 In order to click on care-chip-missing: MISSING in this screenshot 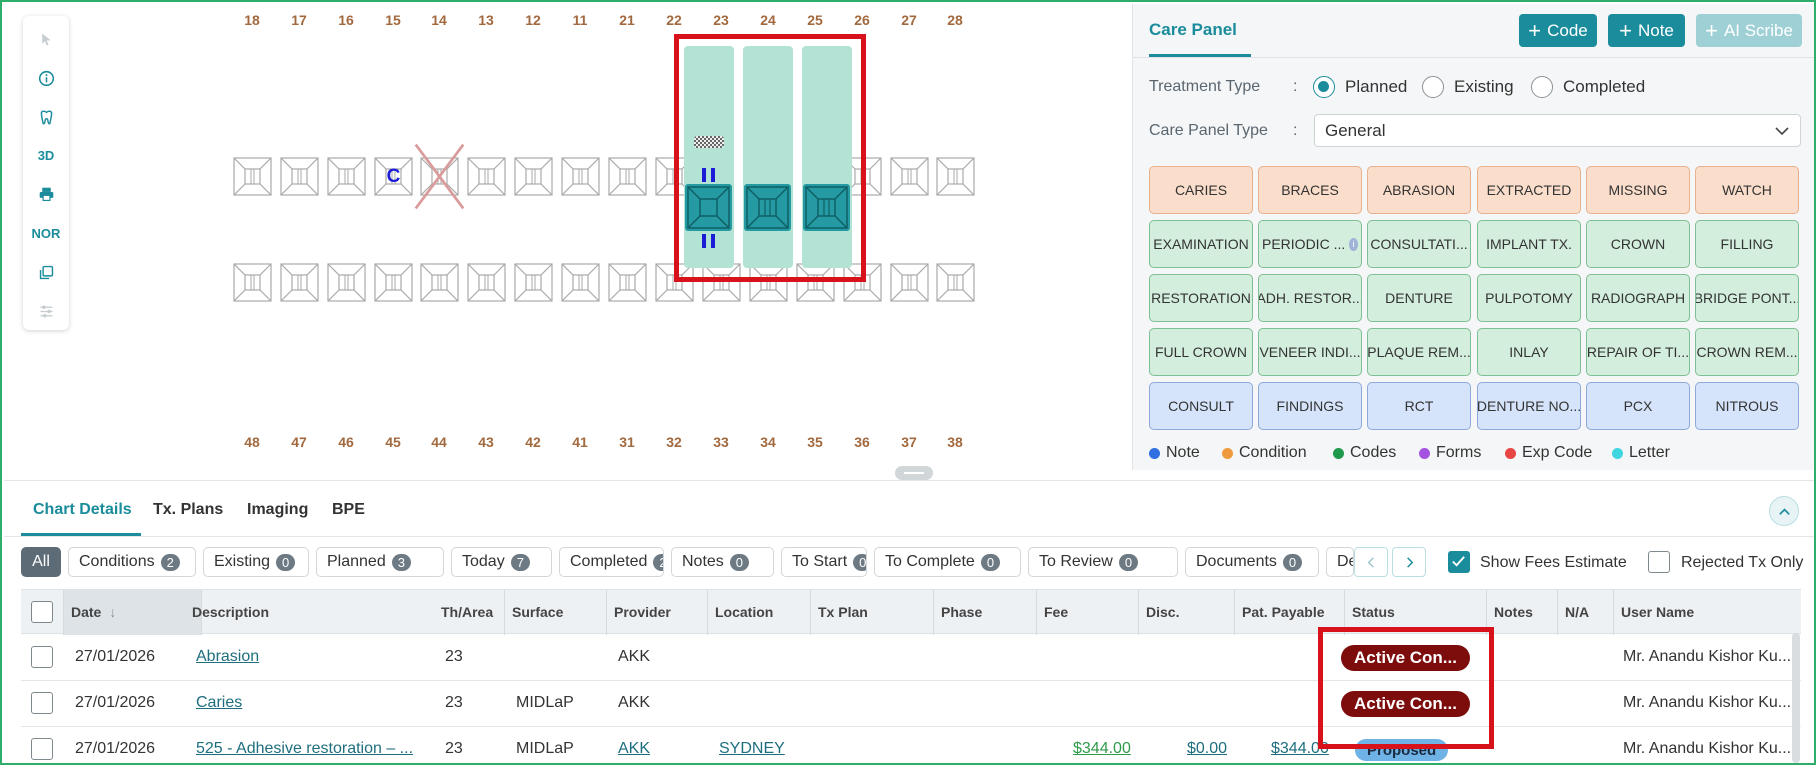, I will do `click(1638, 190)`.